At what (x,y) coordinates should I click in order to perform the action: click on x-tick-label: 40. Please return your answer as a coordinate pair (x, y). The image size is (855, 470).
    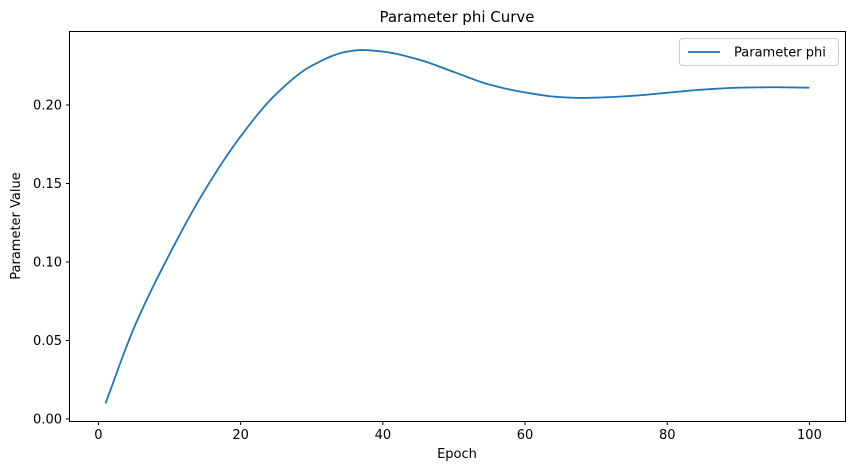
    Looking at the image, I should click on (383, 435).